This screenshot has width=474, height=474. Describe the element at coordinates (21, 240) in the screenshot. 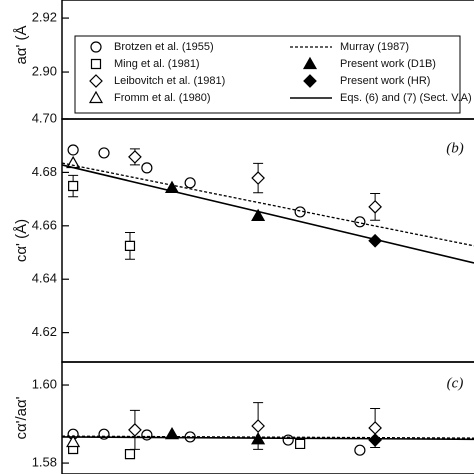

I see `y-axis-label: cα' (Å)` at that location.